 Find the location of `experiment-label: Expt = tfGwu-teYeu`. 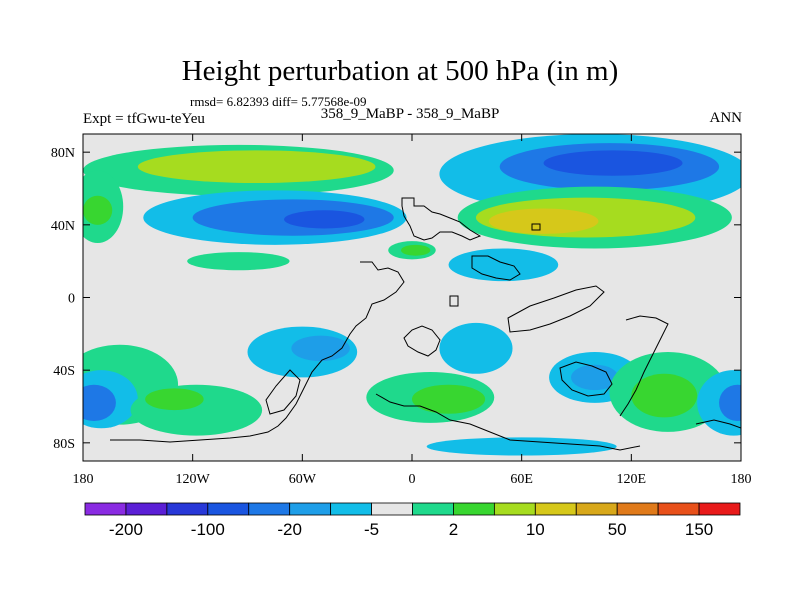

experiment-label: Expt = tfGwu-teYeu is located at coordinates (144, 119).